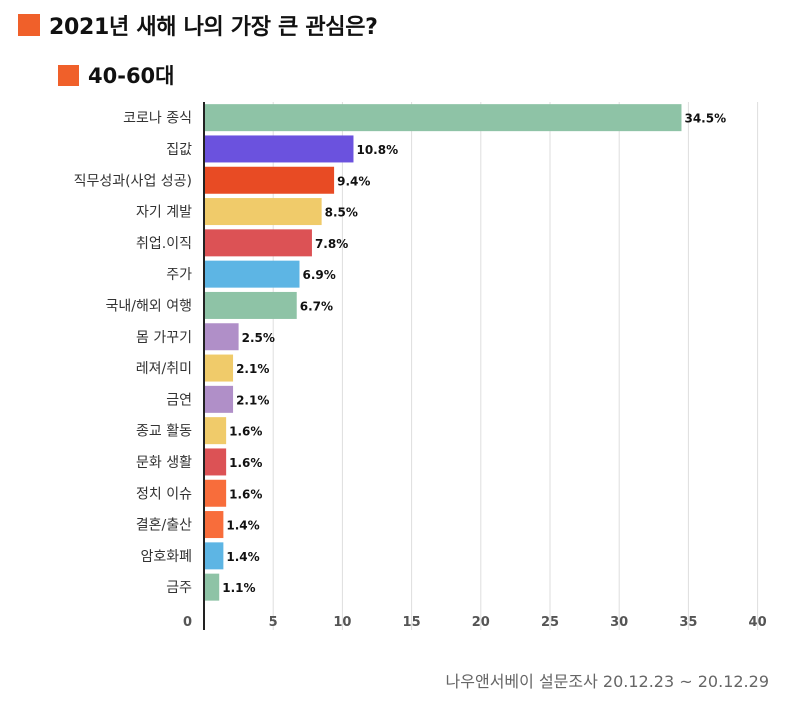 Image resolution: width=799 pixels, height=702 pixels. I want to click on data-label: 9.4%, so click(353, 181).